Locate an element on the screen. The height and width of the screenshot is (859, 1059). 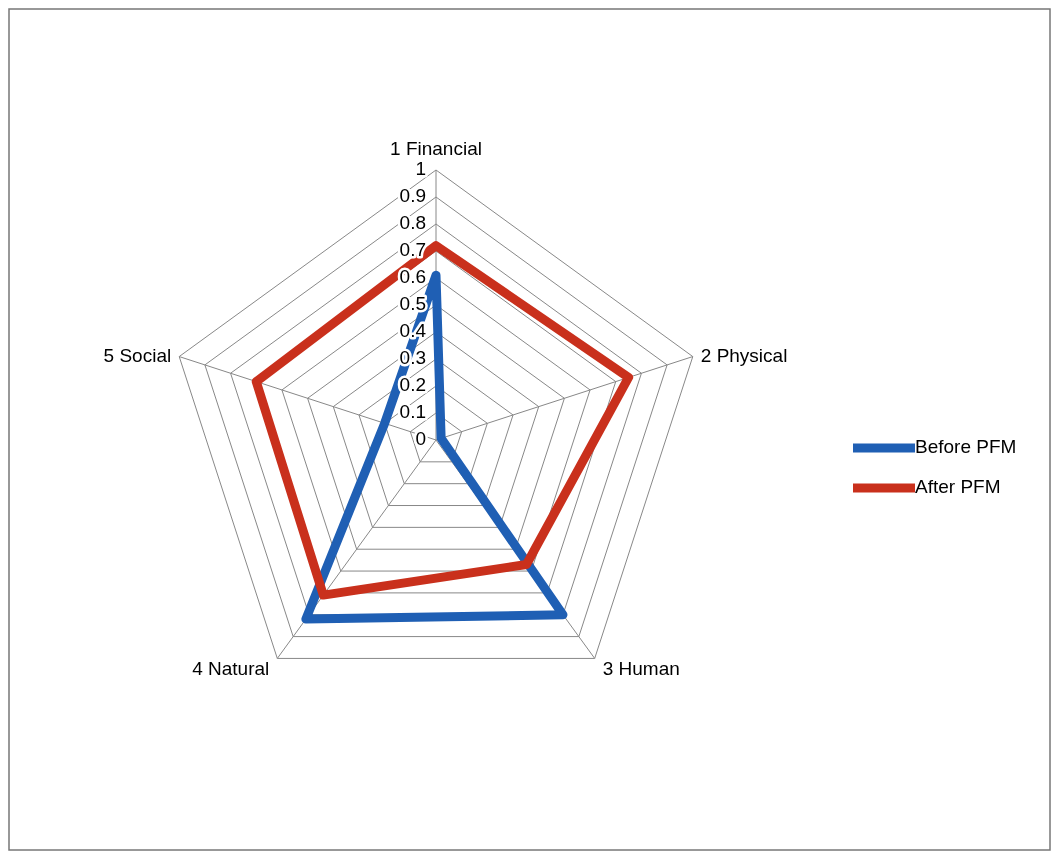
y-tick-label: 0.9 is located at coordinates (412, 196).